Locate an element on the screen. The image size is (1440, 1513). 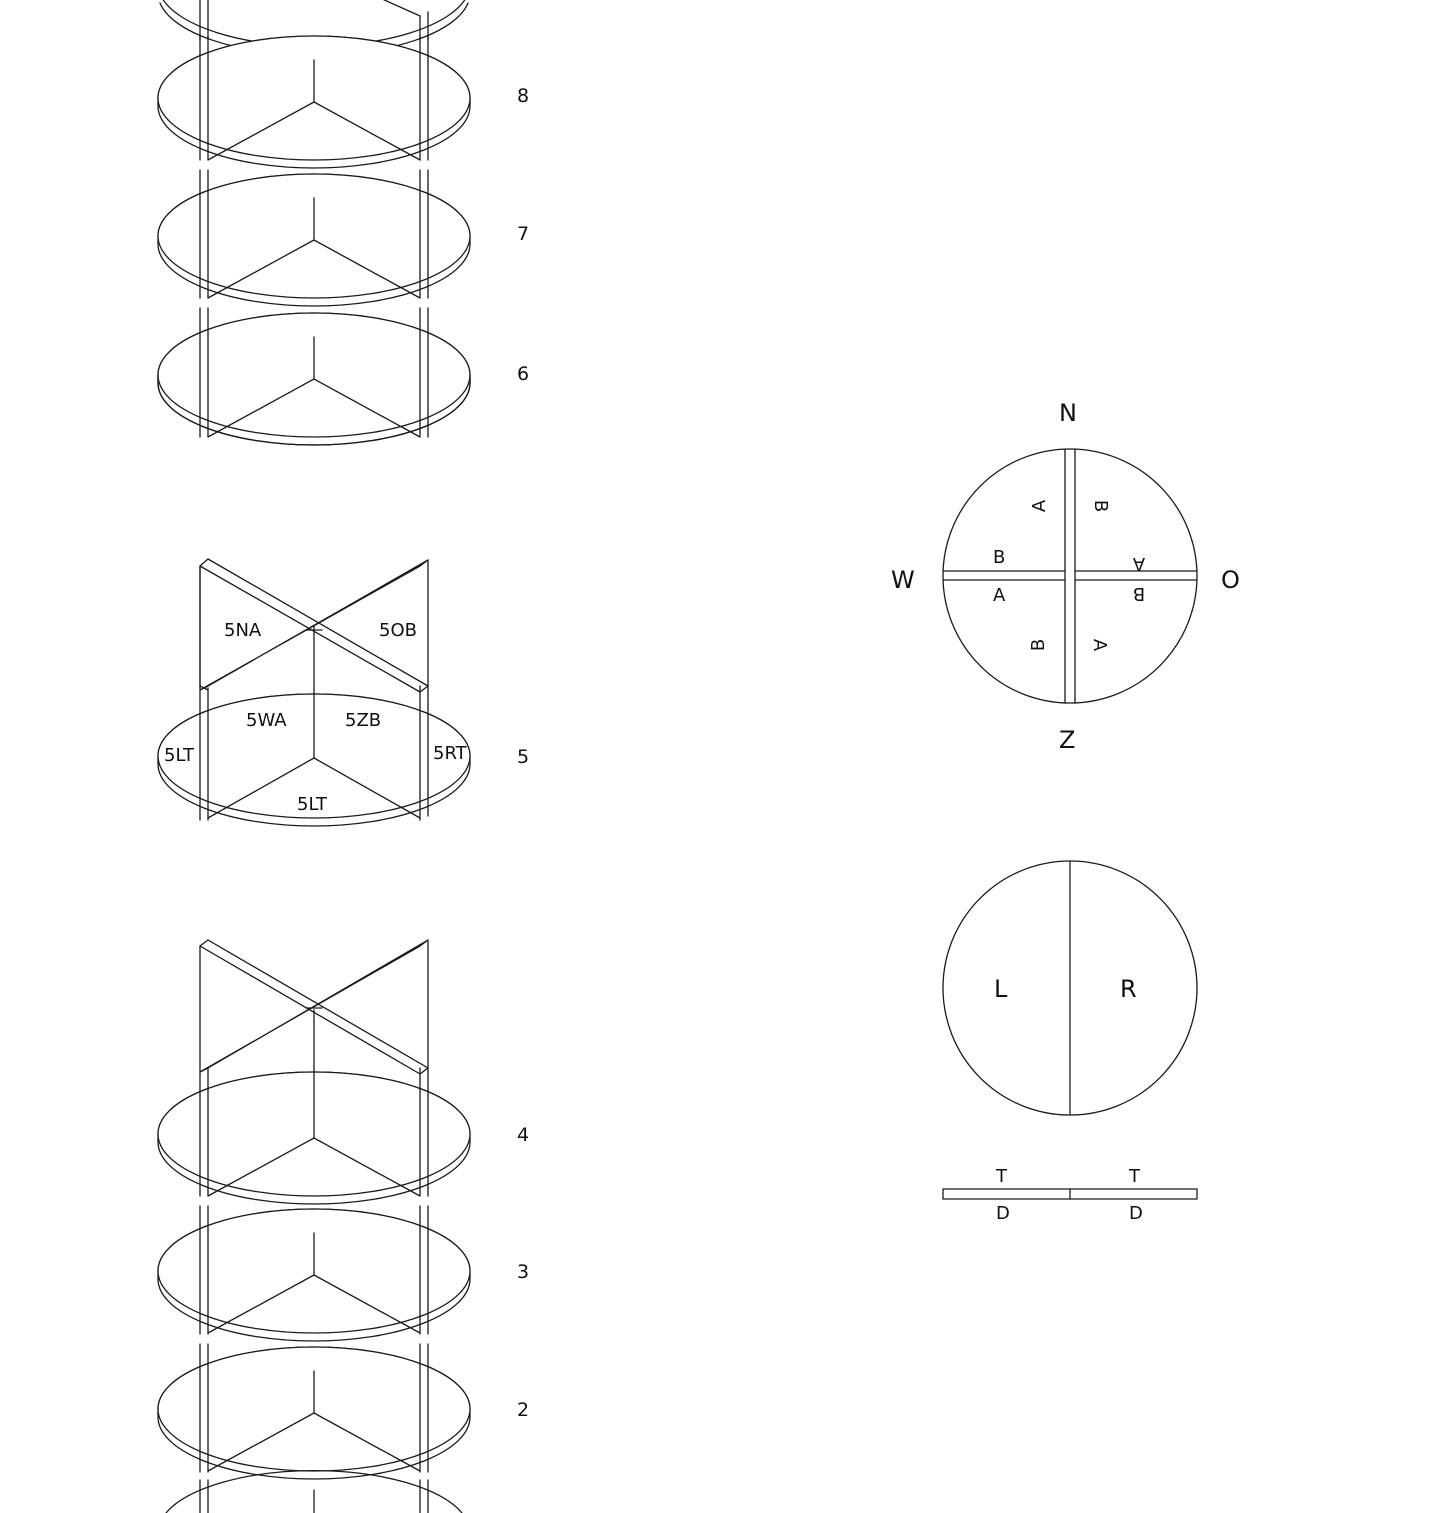
edge-top-left: T is located at coordinates (1001, 1176).